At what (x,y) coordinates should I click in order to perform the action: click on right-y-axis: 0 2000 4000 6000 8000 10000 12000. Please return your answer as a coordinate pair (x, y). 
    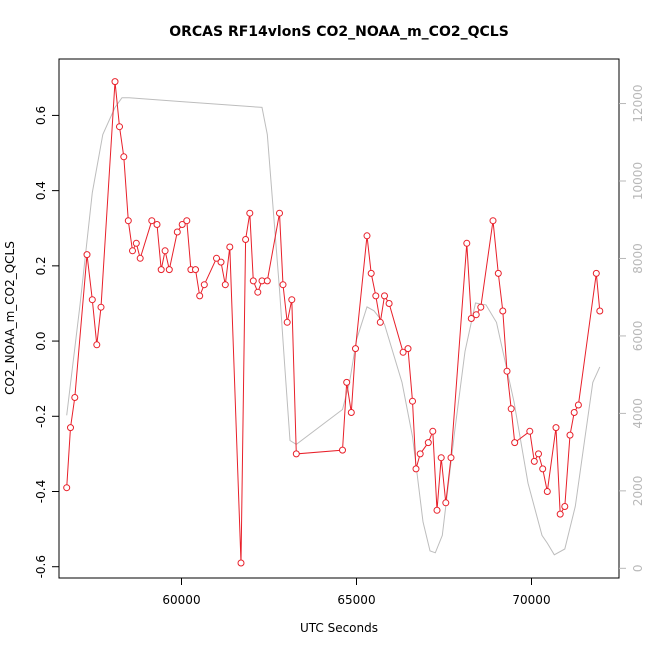
    Looking at the image, I should click on (632, 328).